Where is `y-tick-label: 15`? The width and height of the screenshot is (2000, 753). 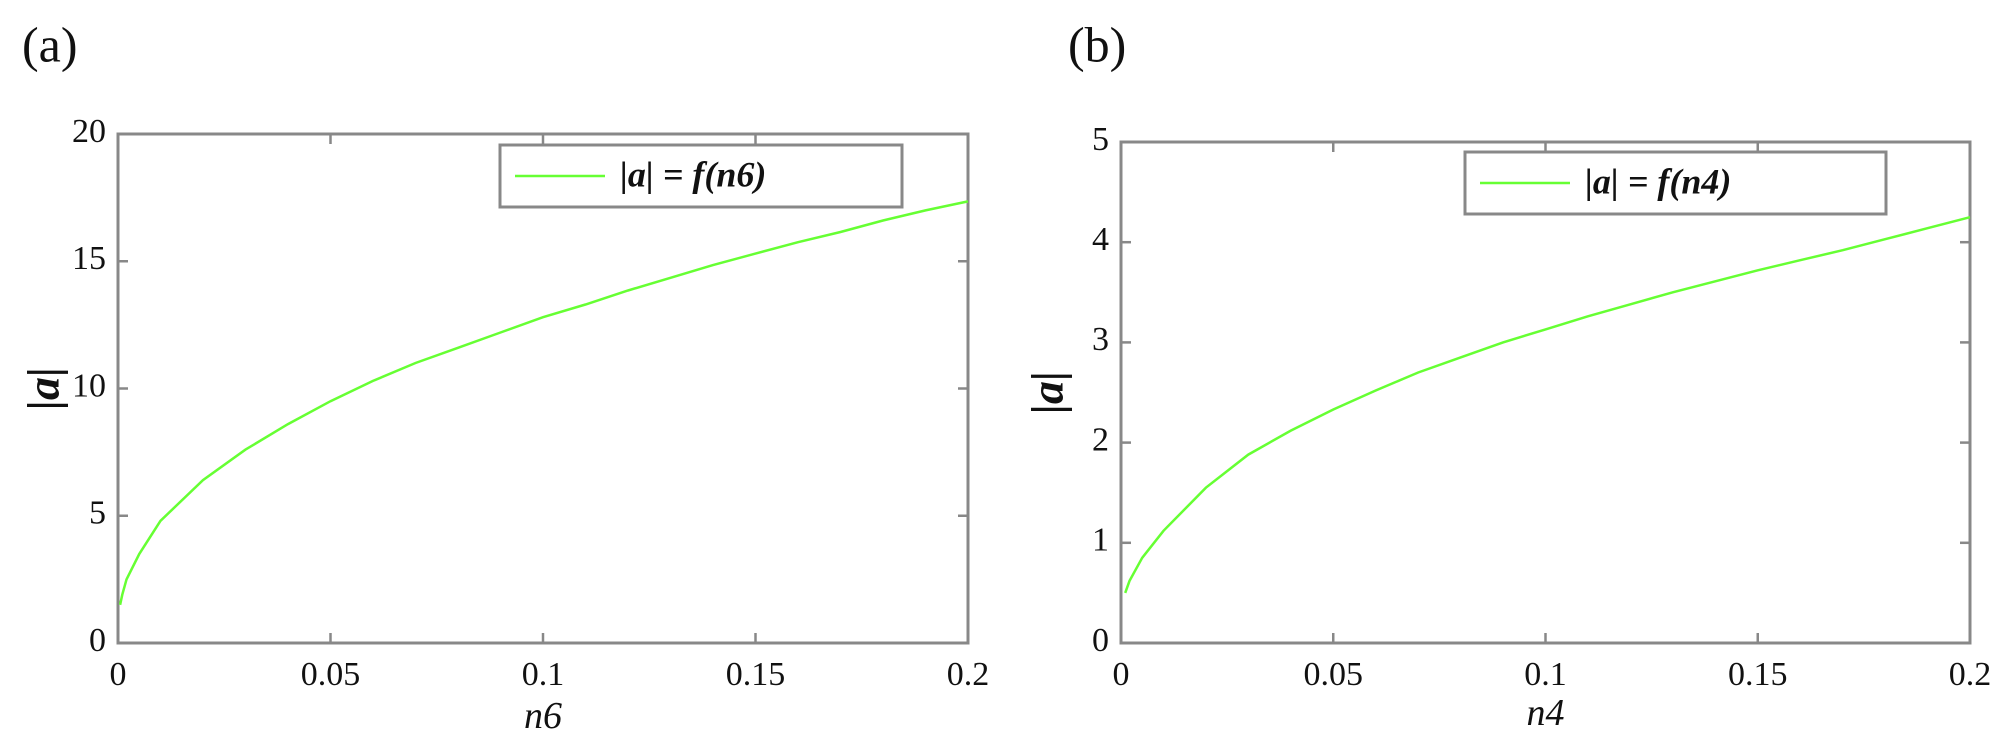
y-tick-label: 15 is located at coordinates (89, 258).